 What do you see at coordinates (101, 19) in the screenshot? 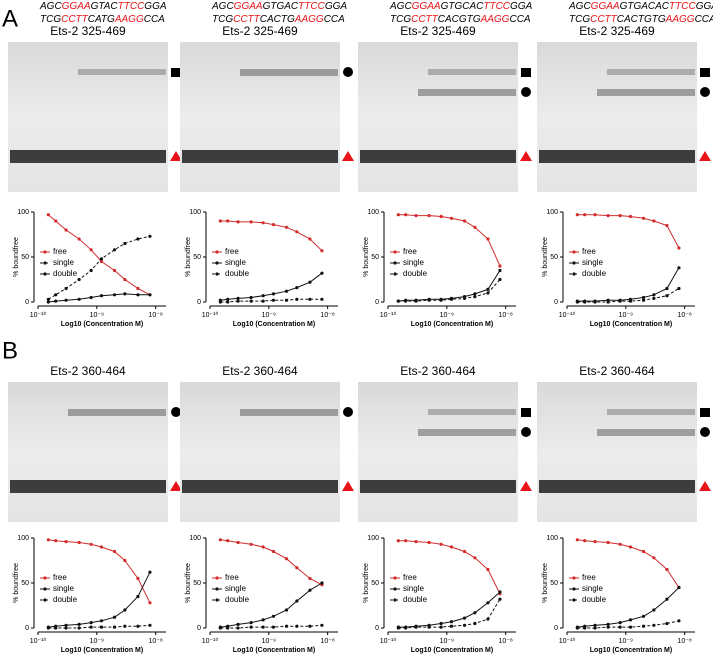
I see `dna-segment: CATG` at bounding box center [101, 19].